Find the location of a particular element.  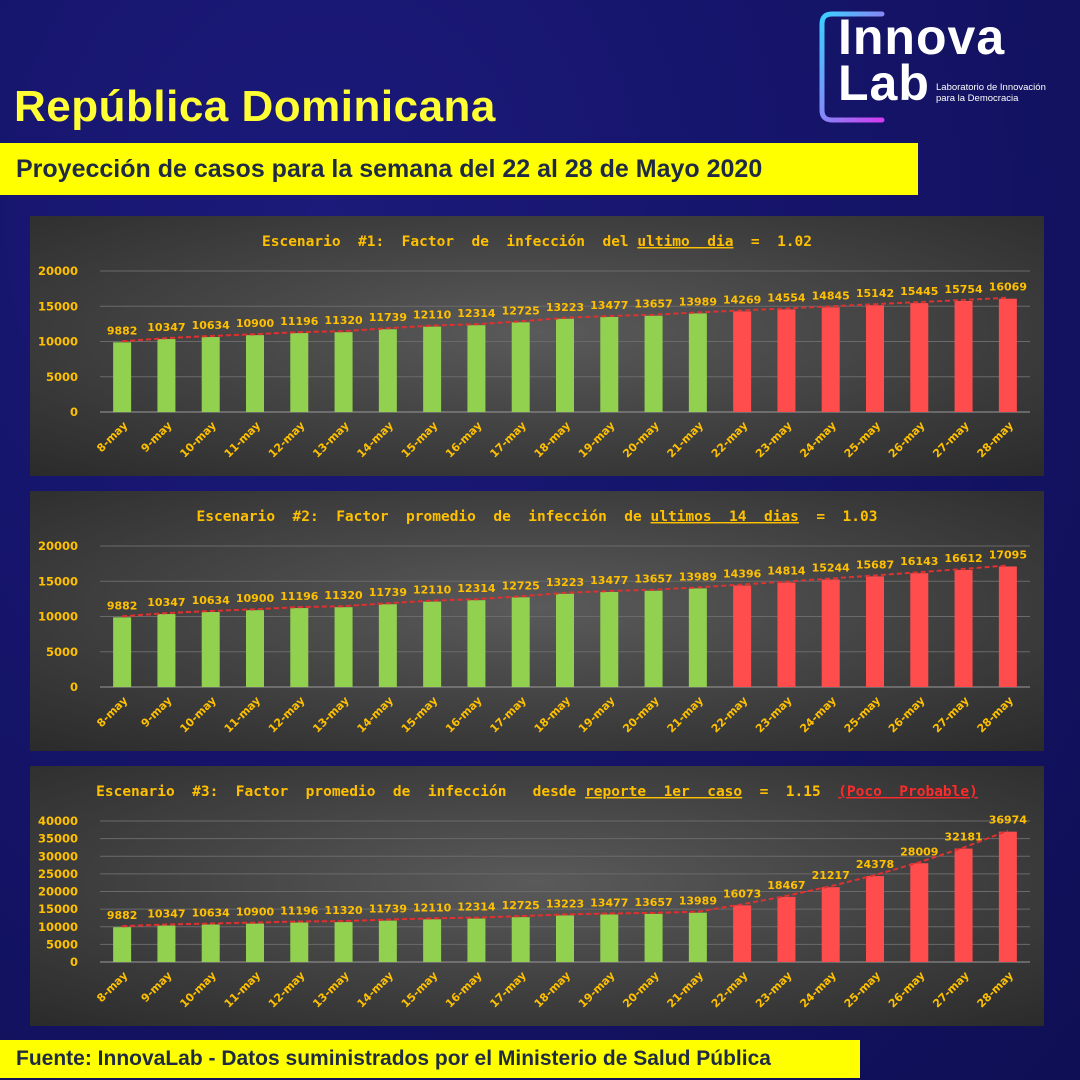

page-title: República Dominicana is located at coordinates (255, 106).